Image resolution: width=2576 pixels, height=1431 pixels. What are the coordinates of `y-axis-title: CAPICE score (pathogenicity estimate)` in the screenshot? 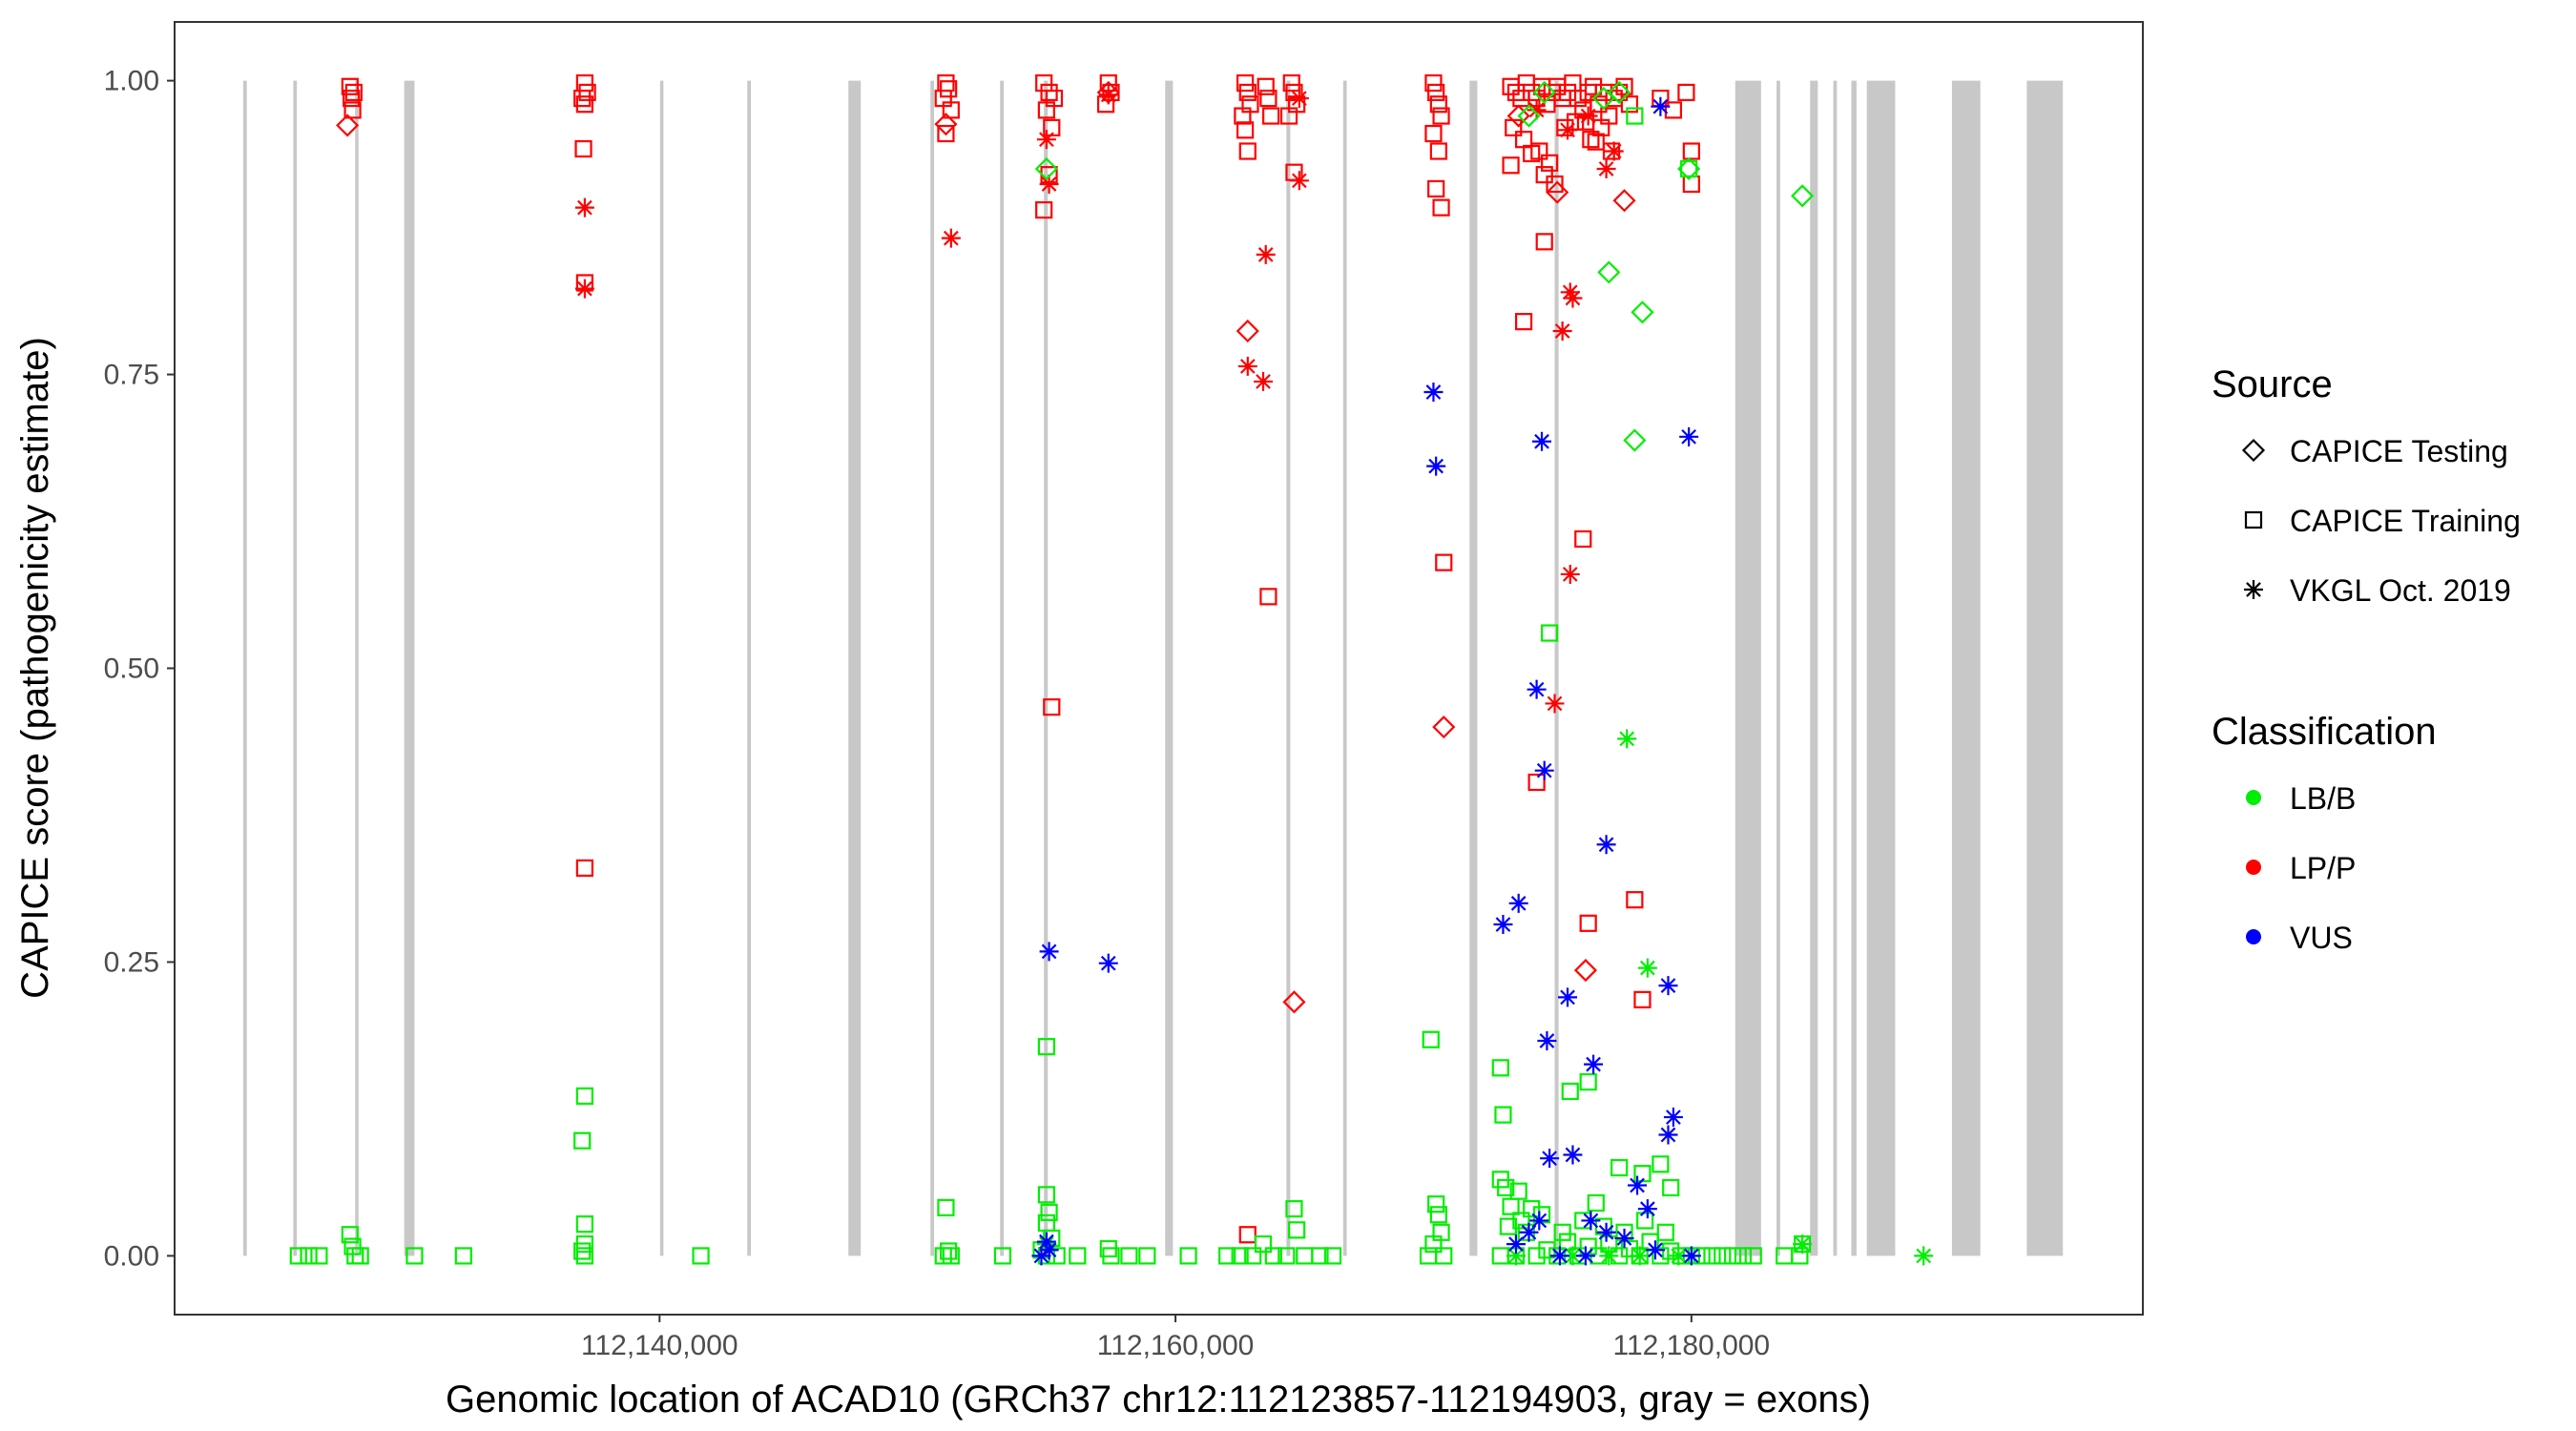 It's located at (35, 668).